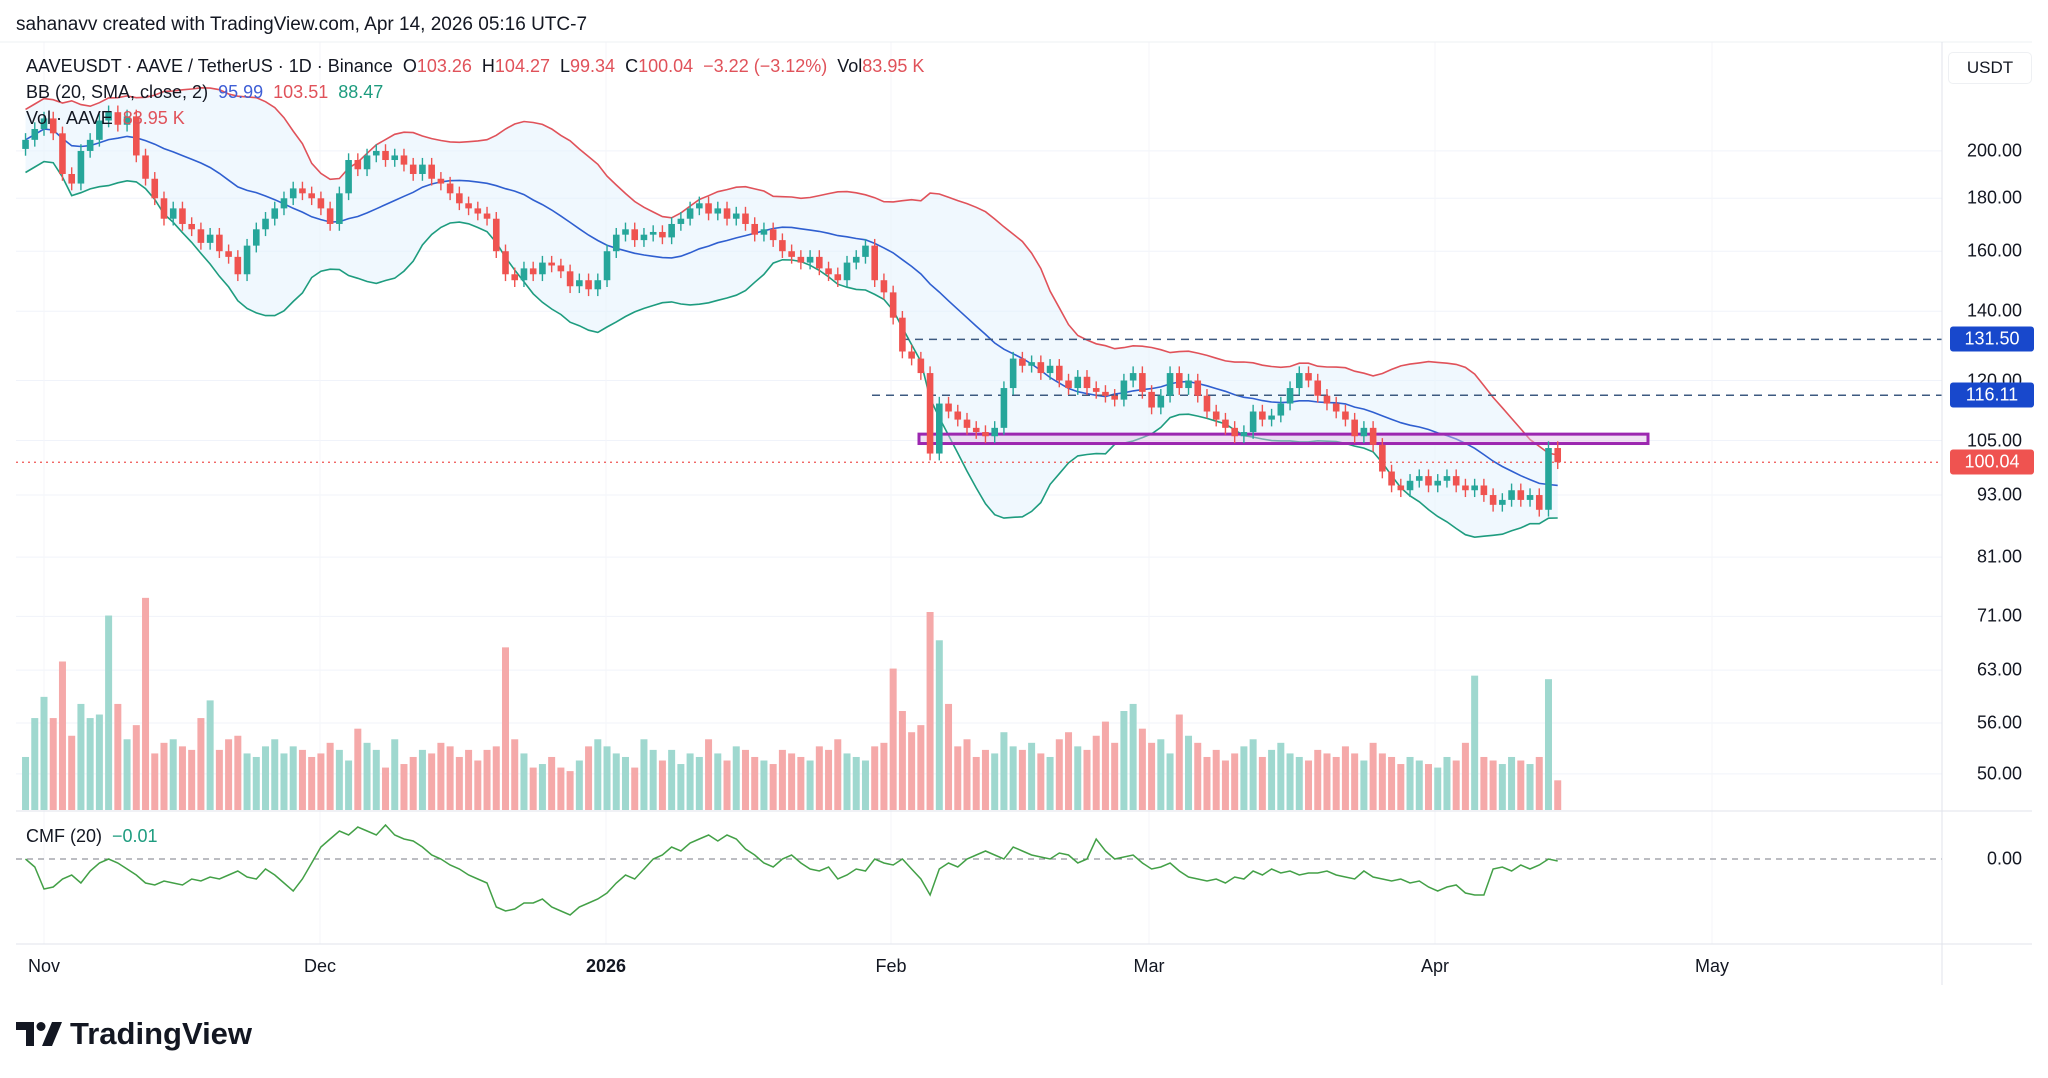 Image resolution: width=2048 pixels, height=1078 pixels. Describe the element at coordinates (69, 118) in the screenshot. I see `volume-label: Vol · AAVE` at that location.